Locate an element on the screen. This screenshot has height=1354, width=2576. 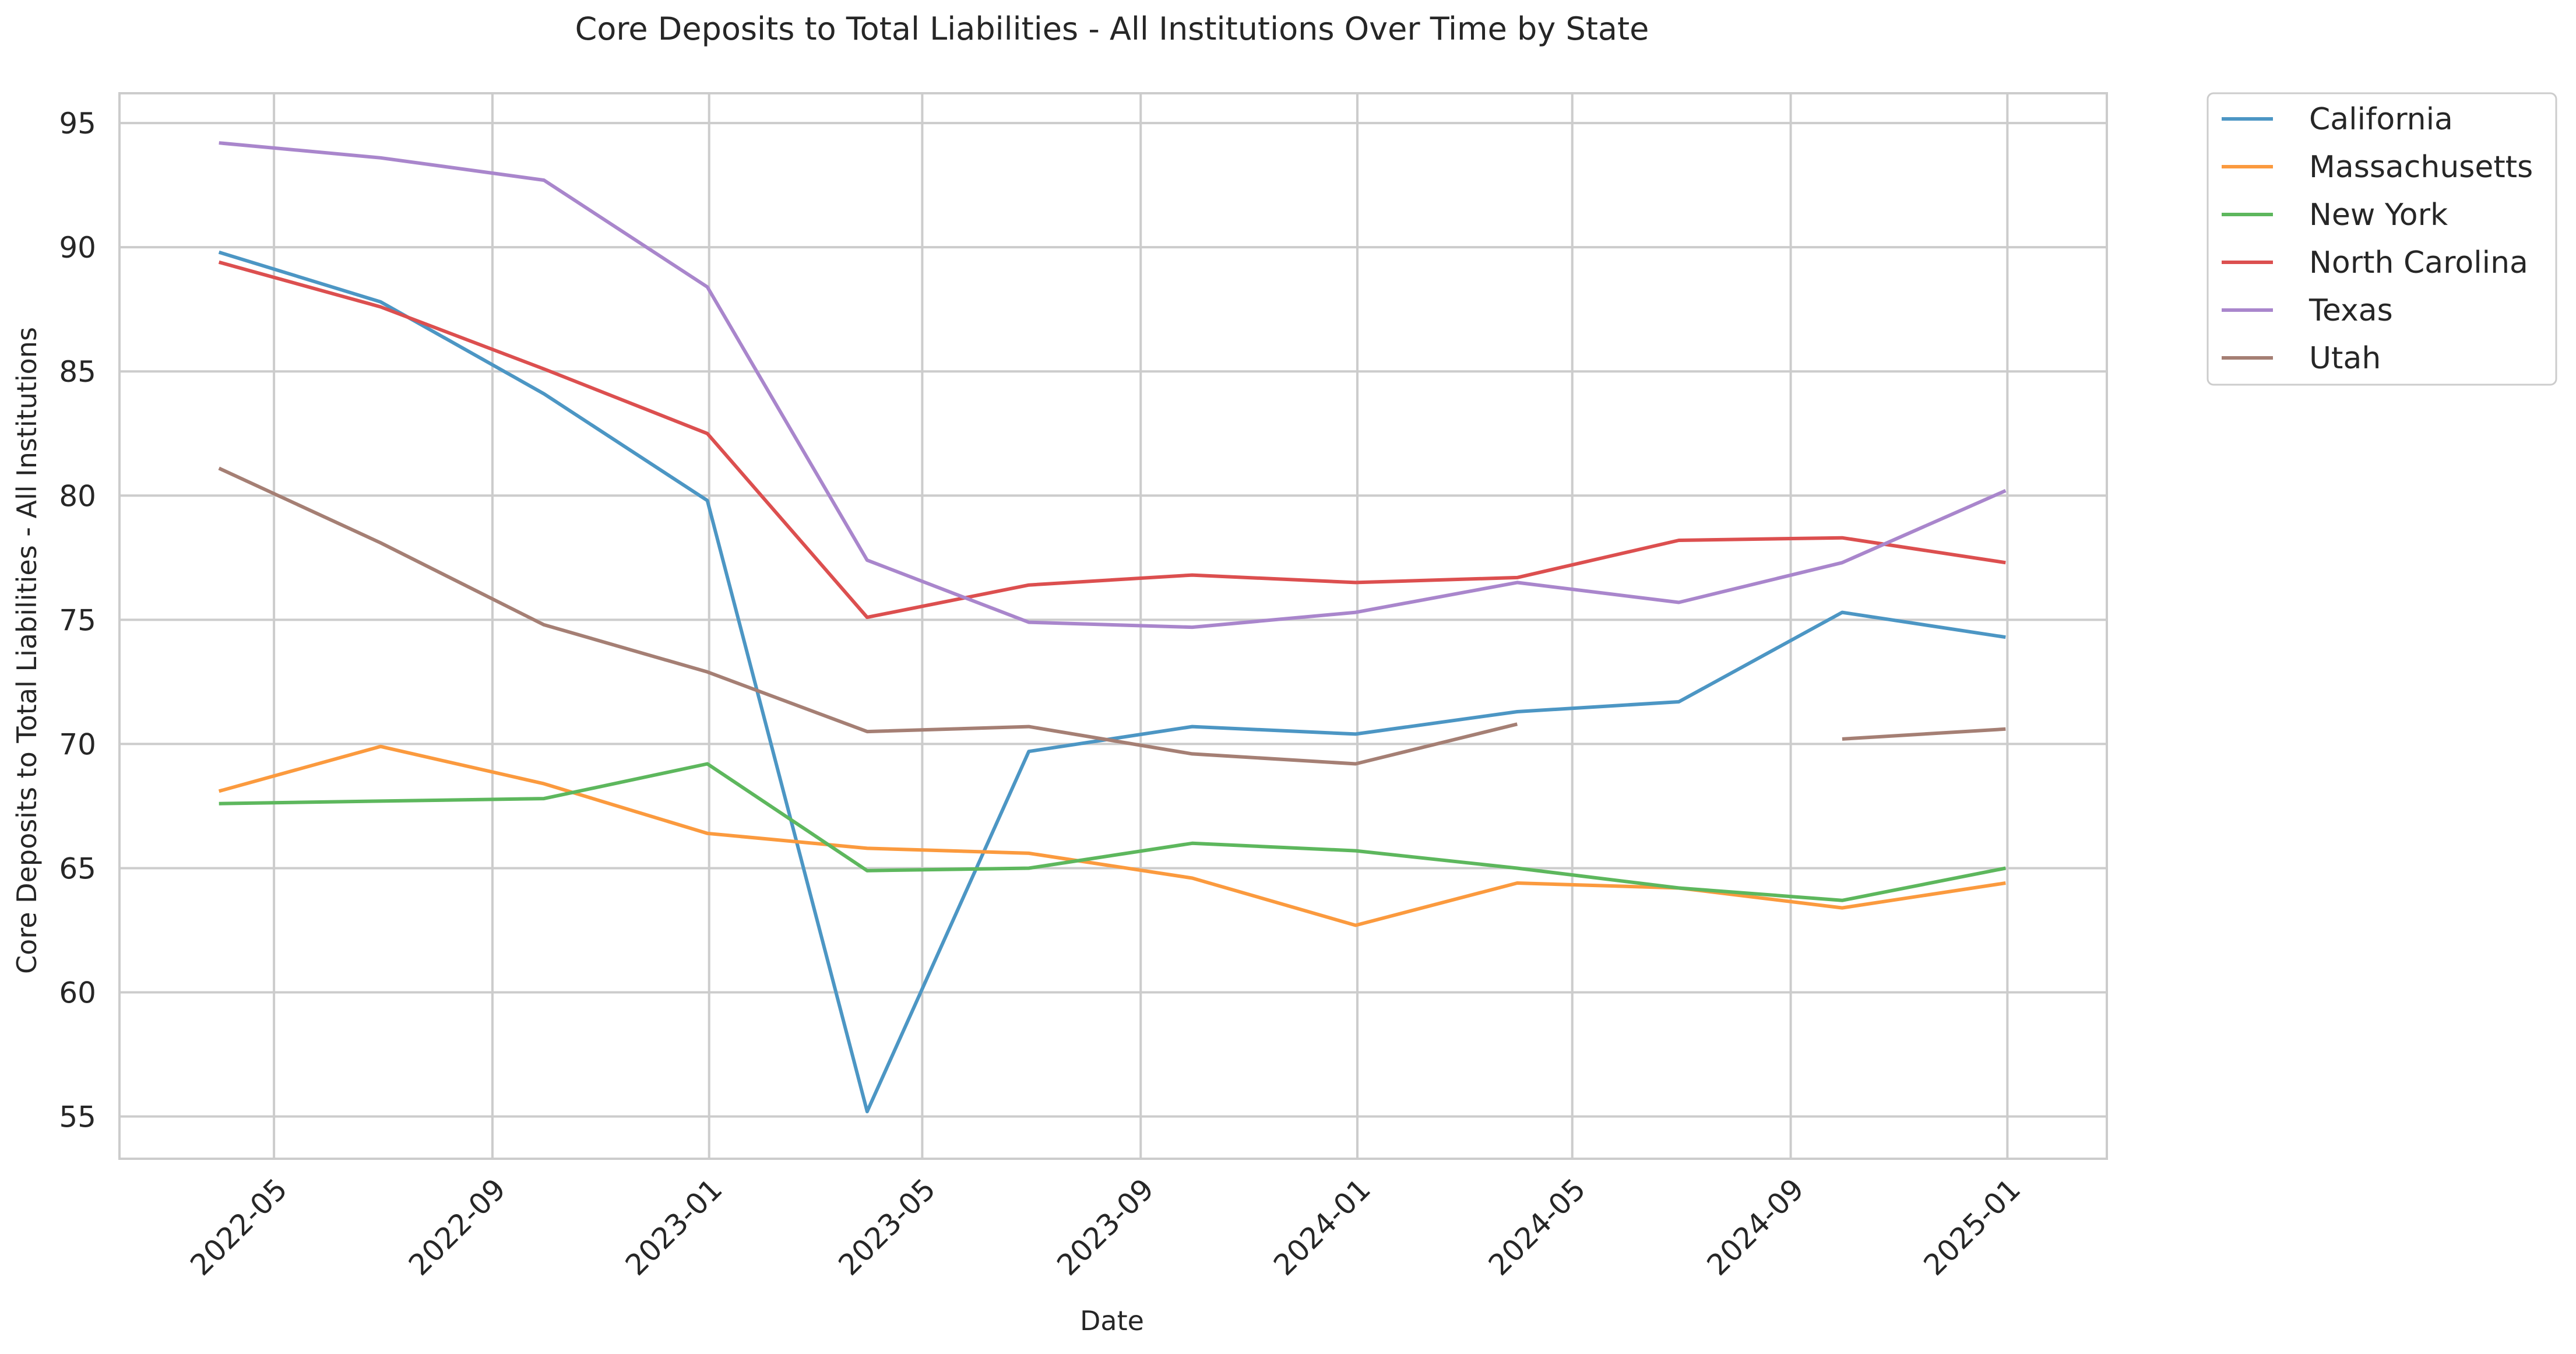
x-tick-label: 2024-01 is located at coordinates (1322, 1227).